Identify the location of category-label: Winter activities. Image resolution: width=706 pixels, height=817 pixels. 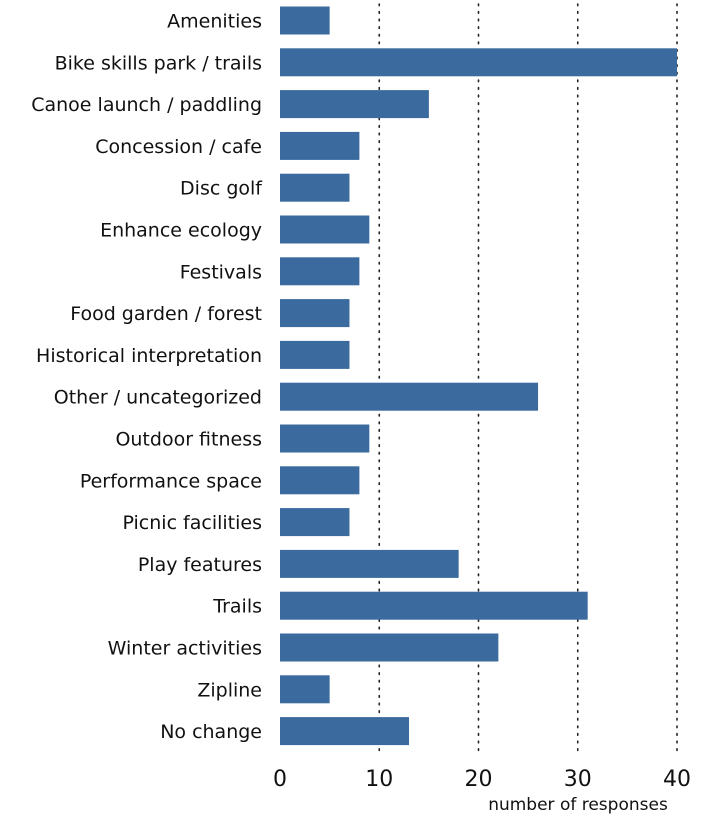
(185, 649).